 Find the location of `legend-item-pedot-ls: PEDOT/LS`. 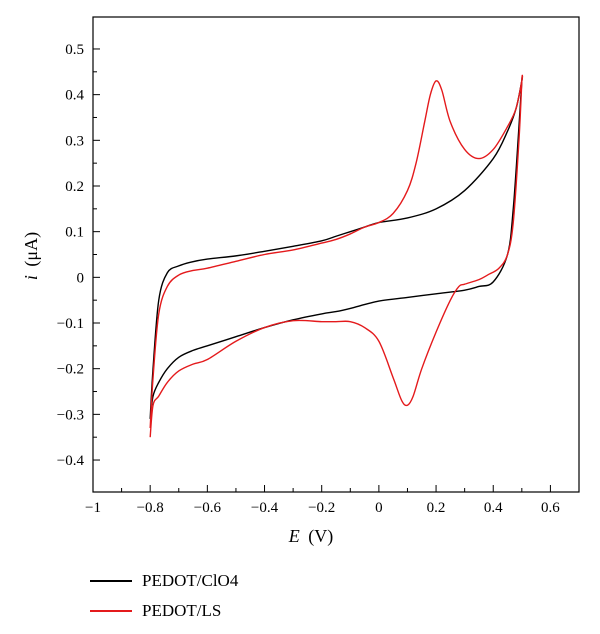

legend-item-pedot-ls: PEDOT/LS is located at coordinates (164, 611).